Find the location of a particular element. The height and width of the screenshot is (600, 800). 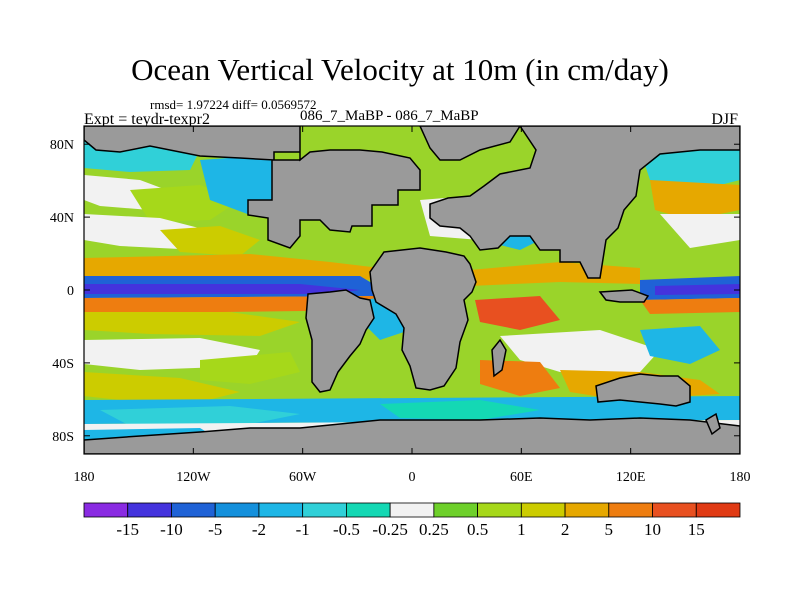

experiment-label: Expt = teydr-texpr2 is located at coordinates (147, 119).